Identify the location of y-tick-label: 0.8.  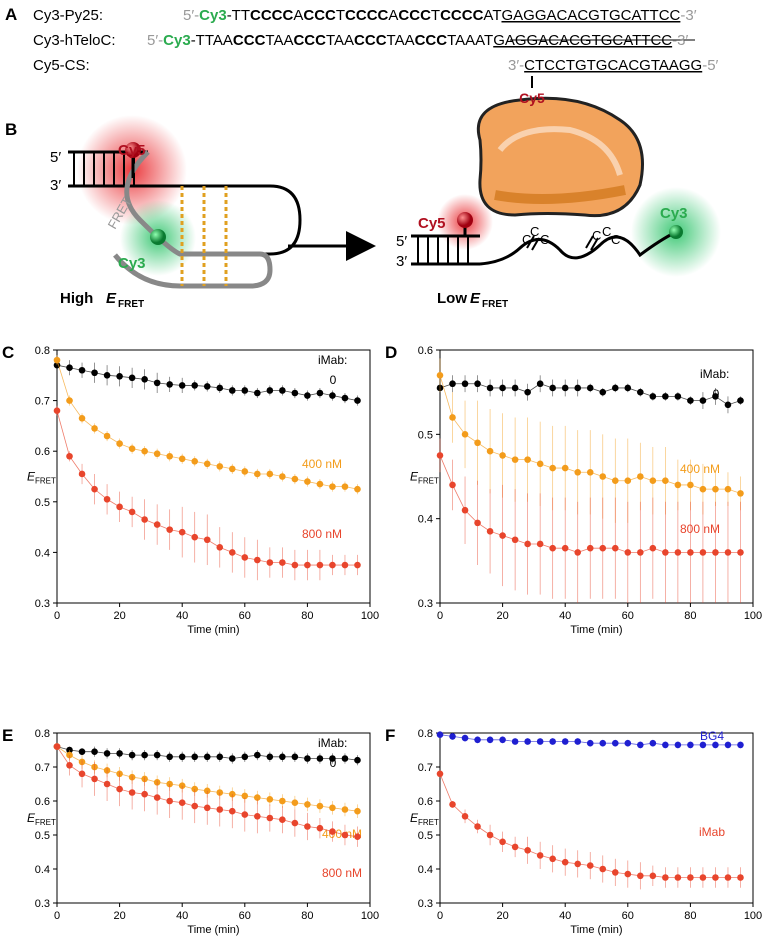
(42, 734).